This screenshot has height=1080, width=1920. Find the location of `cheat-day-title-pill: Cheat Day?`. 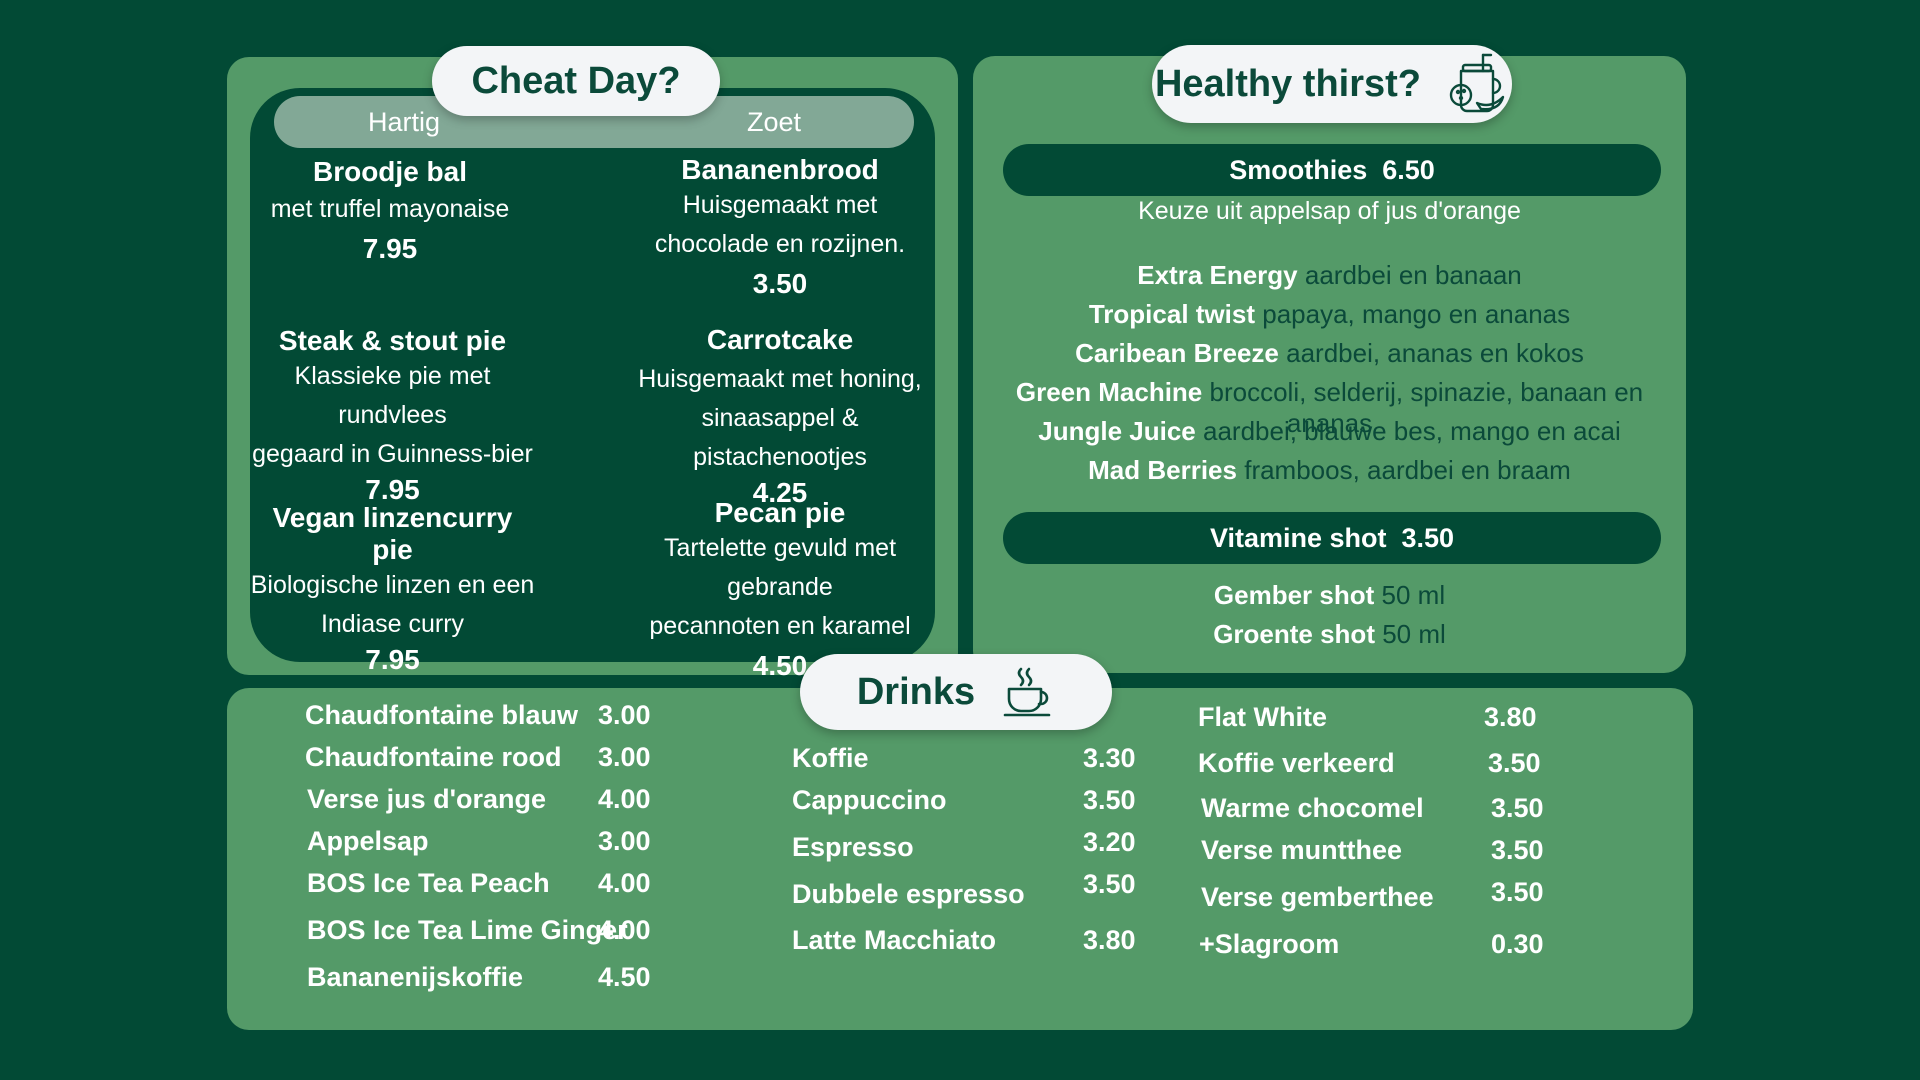

cheat-day-title-pill: Cheat Day? is located at coordinates (576, 81).